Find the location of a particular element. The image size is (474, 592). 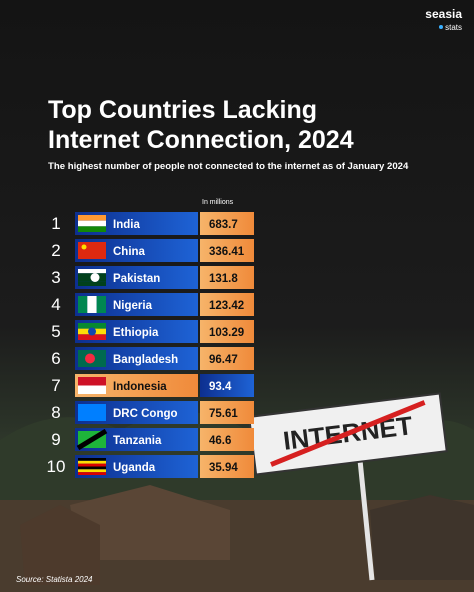

sign: INTERNET is located at coordinates (347, 434).